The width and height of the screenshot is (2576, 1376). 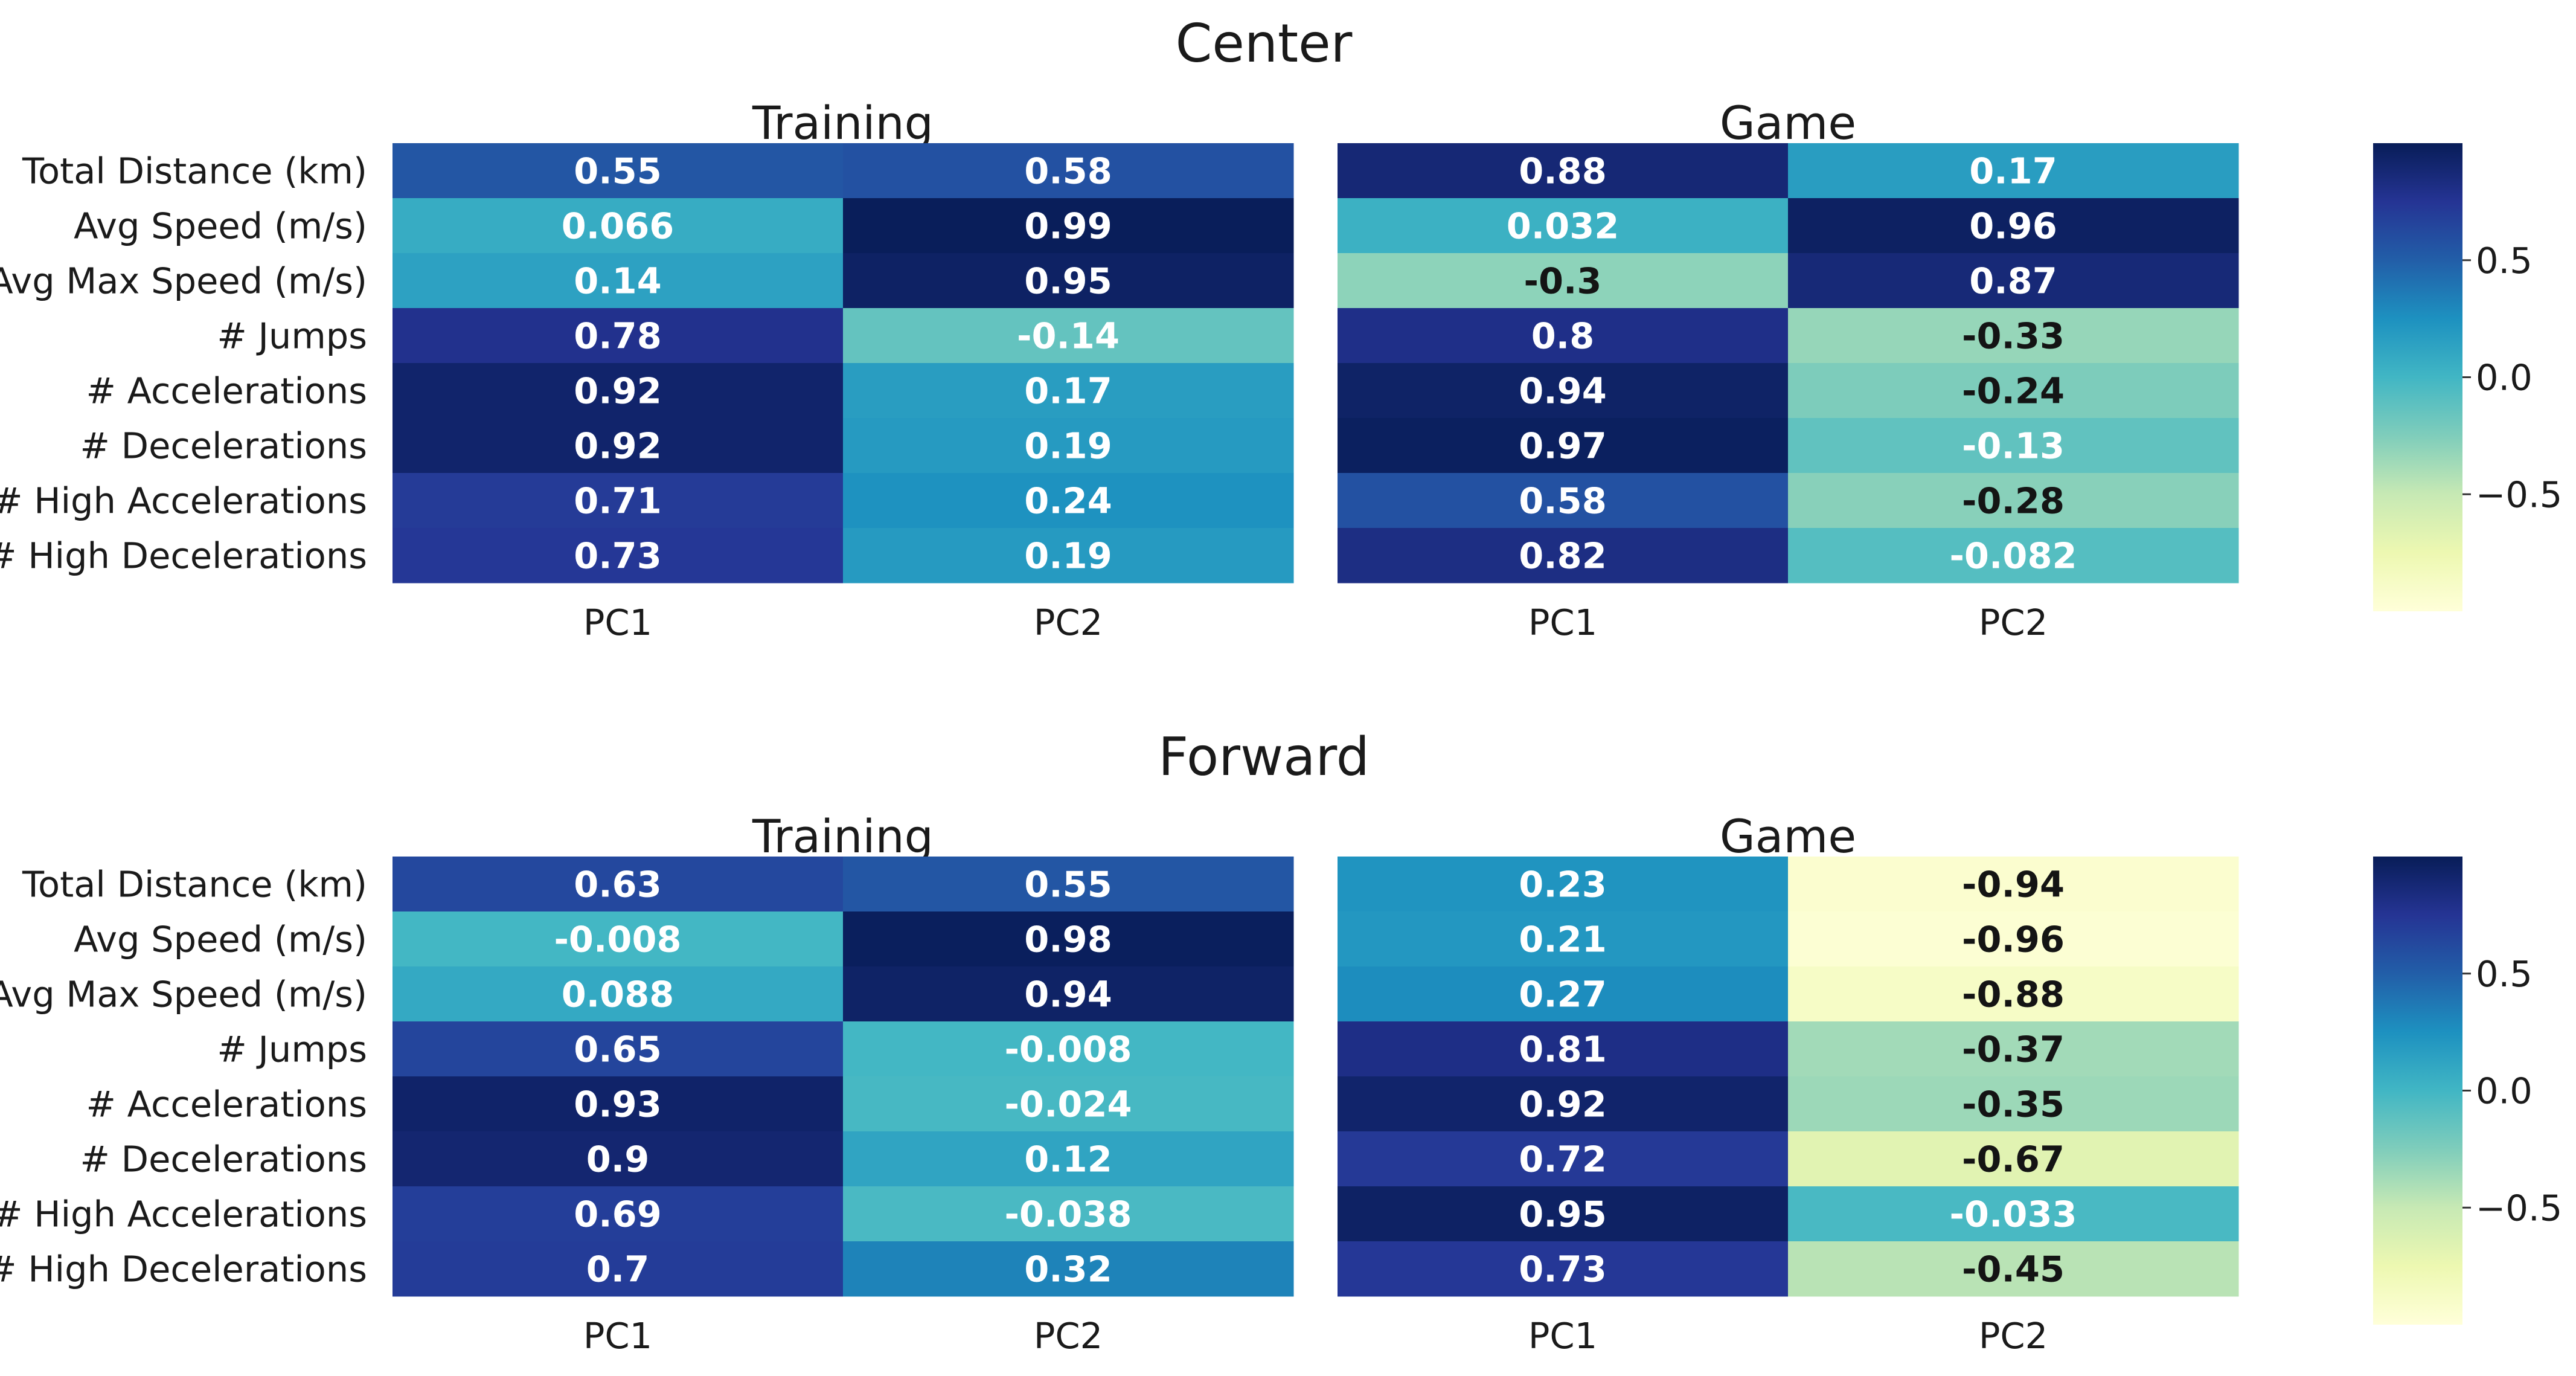 What do you see at coordinates (2013, 1269) in the screenshot?
I see `cell-value-label: -0.45` at bounding box center [2013, 1269].